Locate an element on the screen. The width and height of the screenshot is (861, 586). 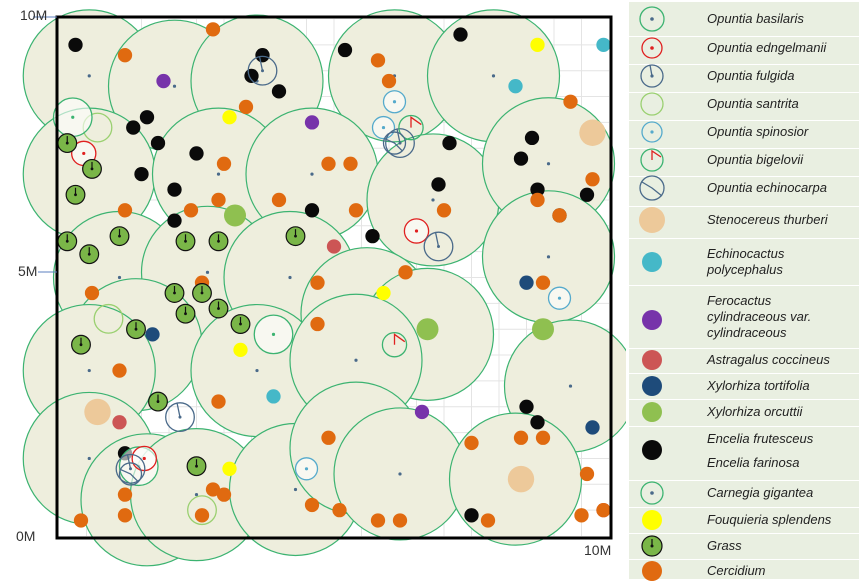
legend-item-carnegia-gigantea: Carnegia gigantea is located at coordinates (744, 493).